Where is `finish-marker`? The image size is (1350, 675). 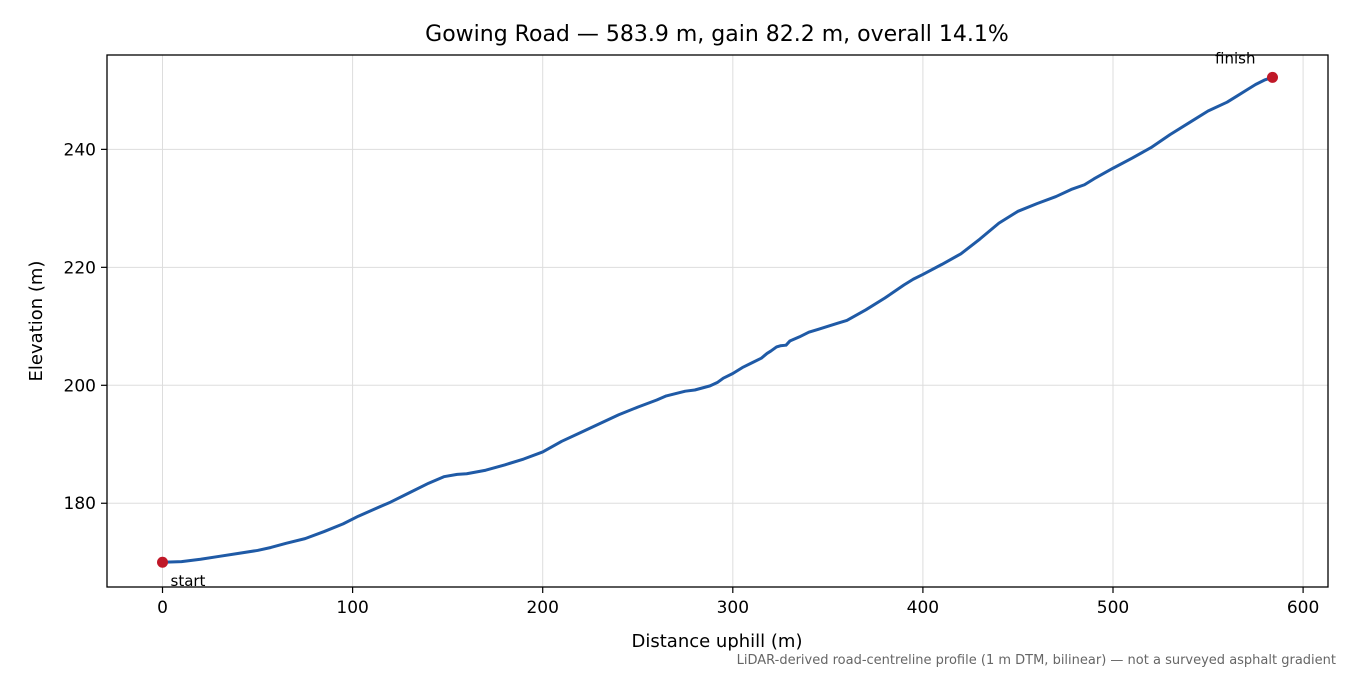 finish-marker is located at coordinates (1272, 77).